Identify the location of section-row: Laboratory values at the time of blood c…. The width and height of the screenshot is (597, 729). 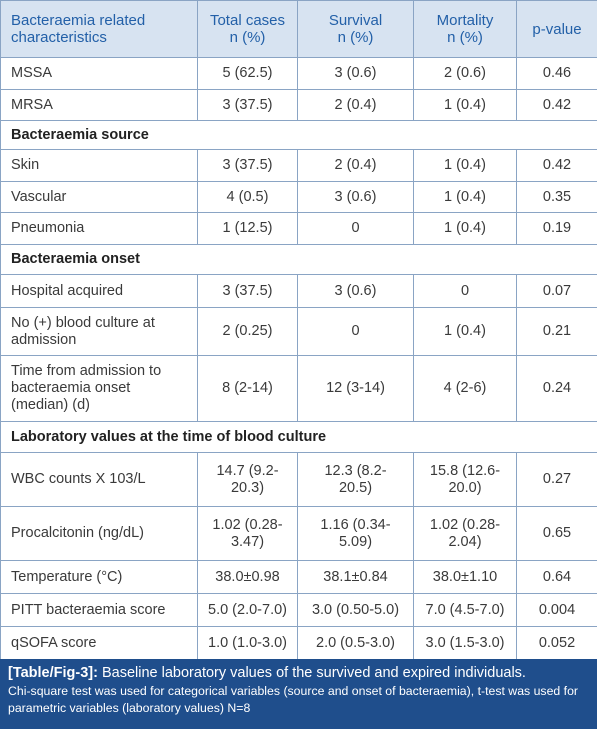
(298, 437).